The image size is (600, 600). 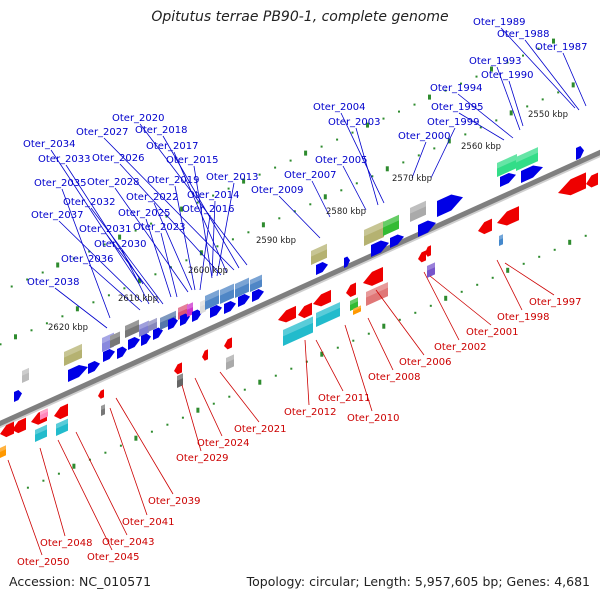 I want to click on scale-label: 2610 kbp, so click(x=138, y=299).